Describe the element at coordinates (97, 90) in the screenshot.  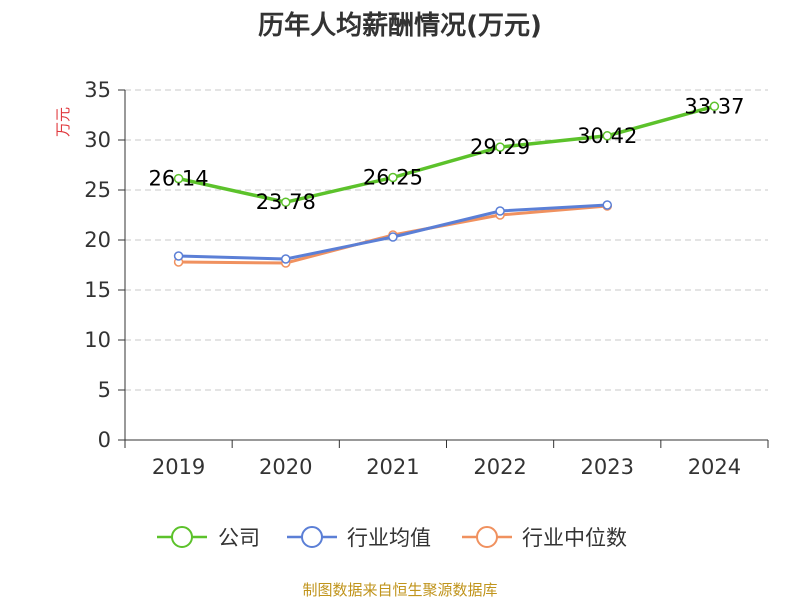
I see `y-tick-label: 35` at that location.